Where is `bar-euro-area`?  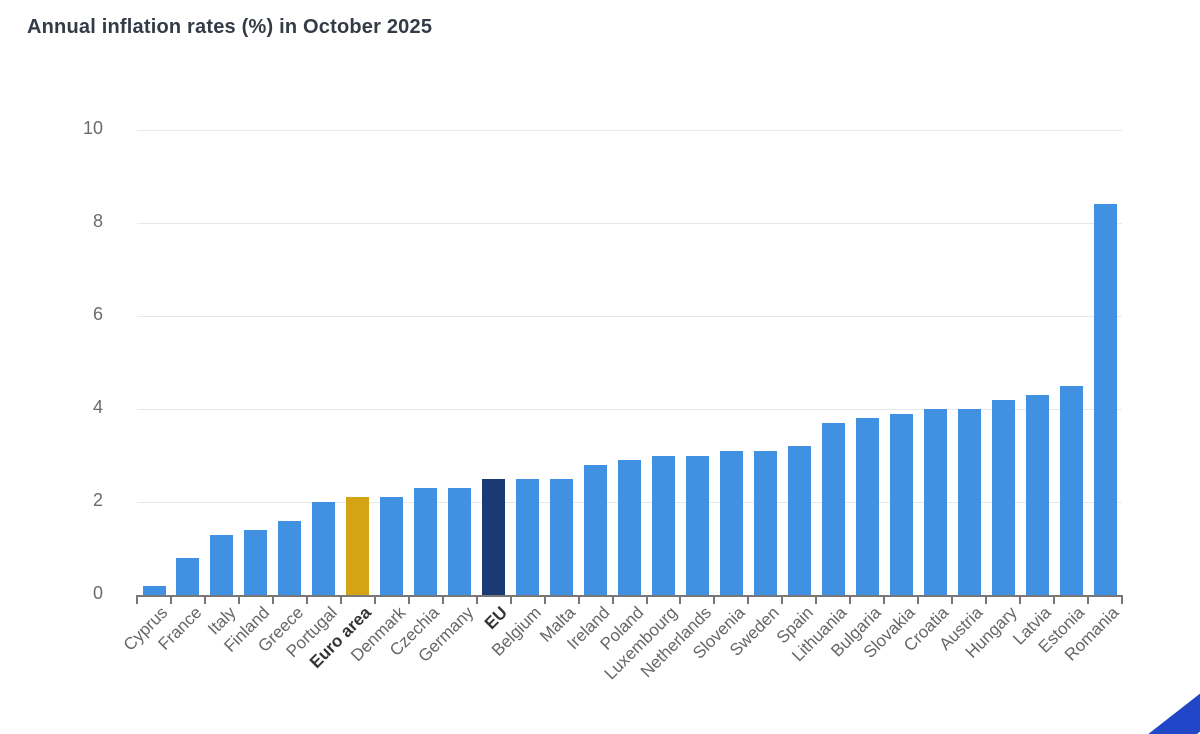
bar-euro-area is located at coordinates (358, 546).